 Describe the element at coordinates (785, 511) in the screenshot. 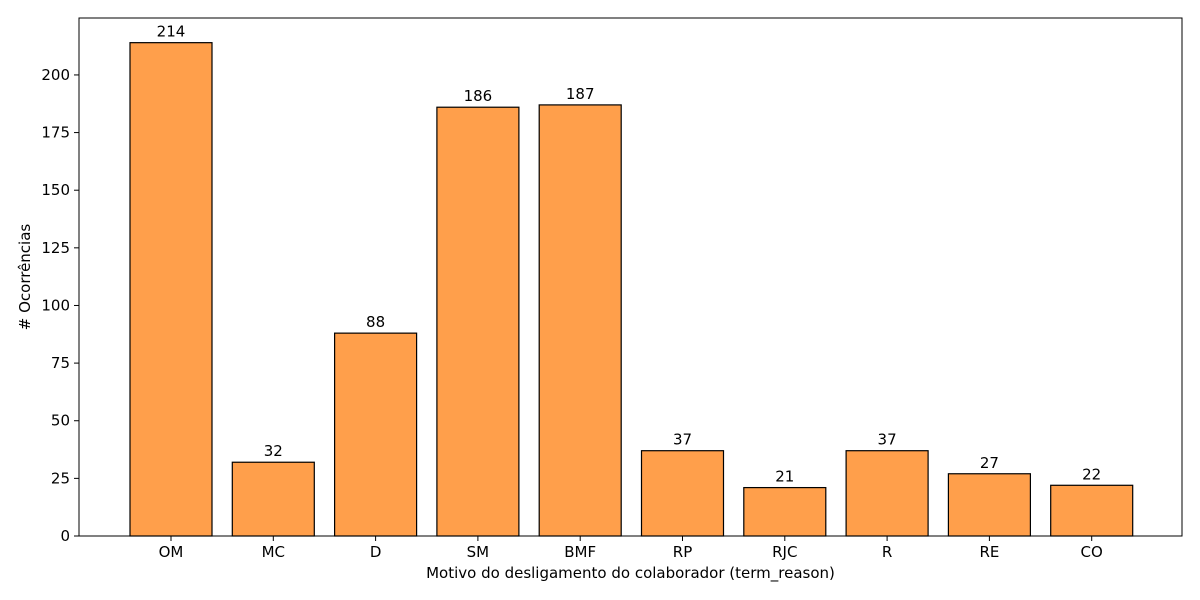

I see `bar-rjc` at that location.